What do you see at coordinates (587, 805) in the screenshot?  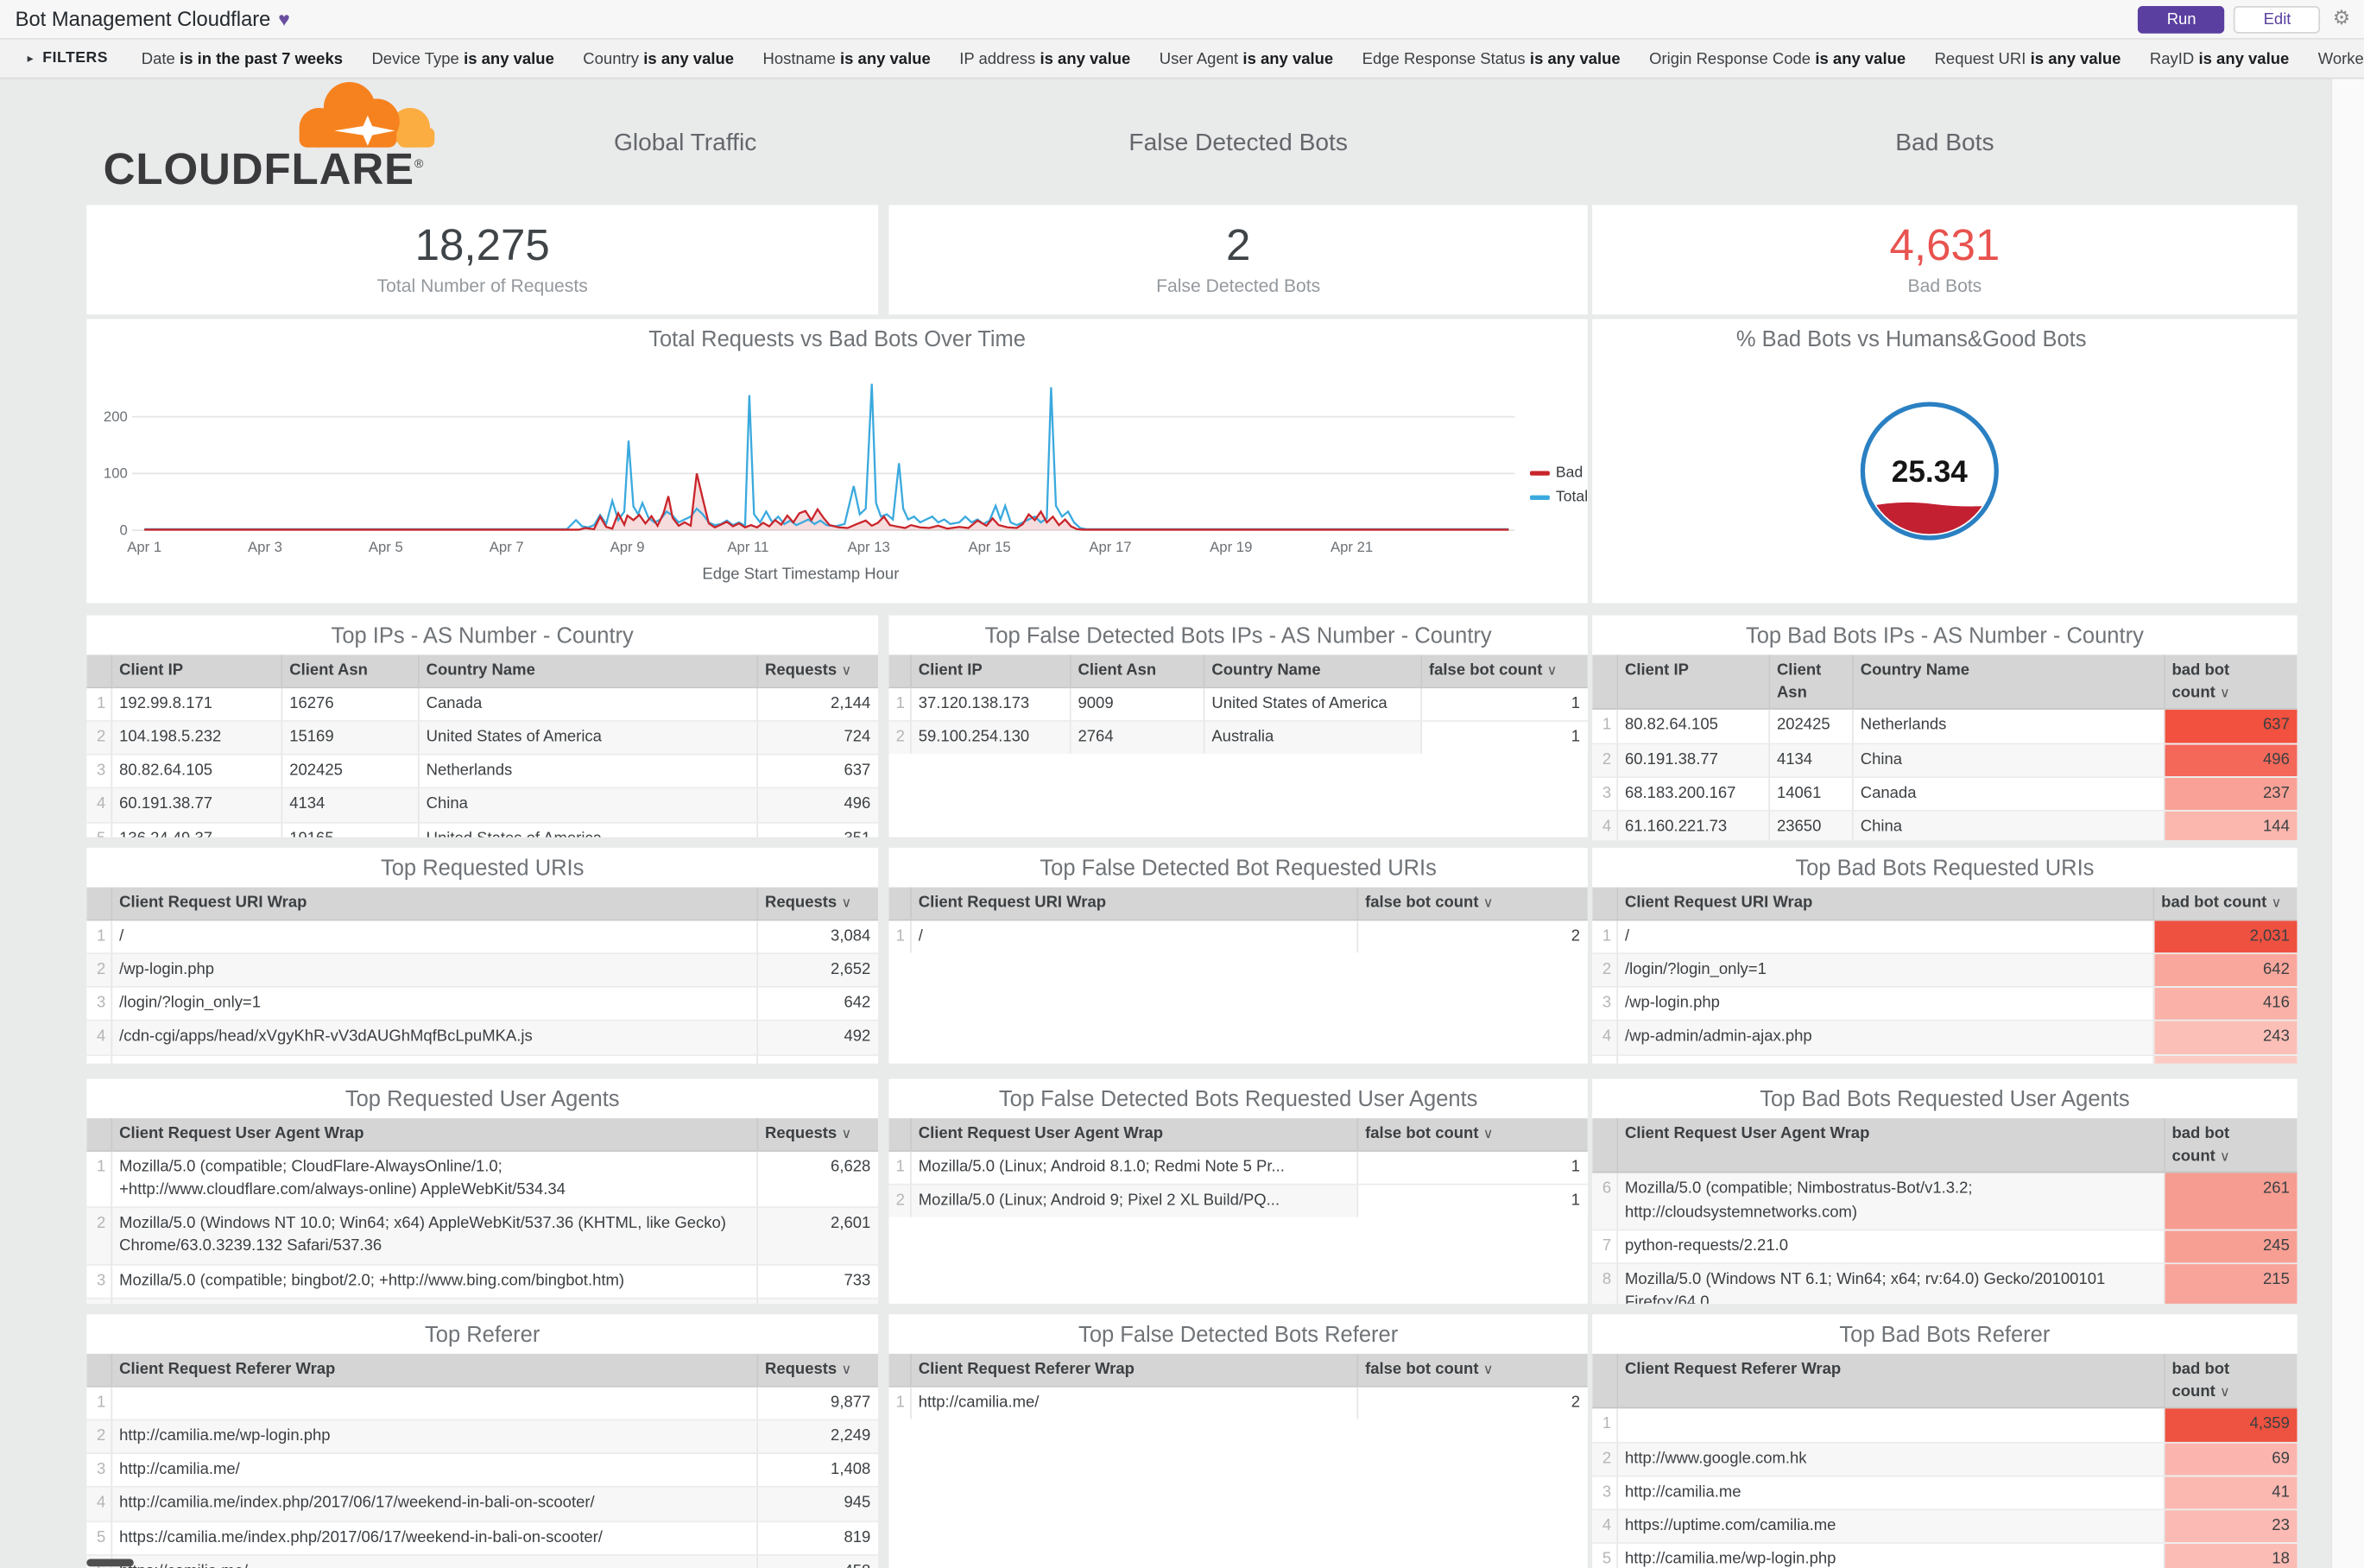 I see `cell: China` at bounding box center [587, 805].